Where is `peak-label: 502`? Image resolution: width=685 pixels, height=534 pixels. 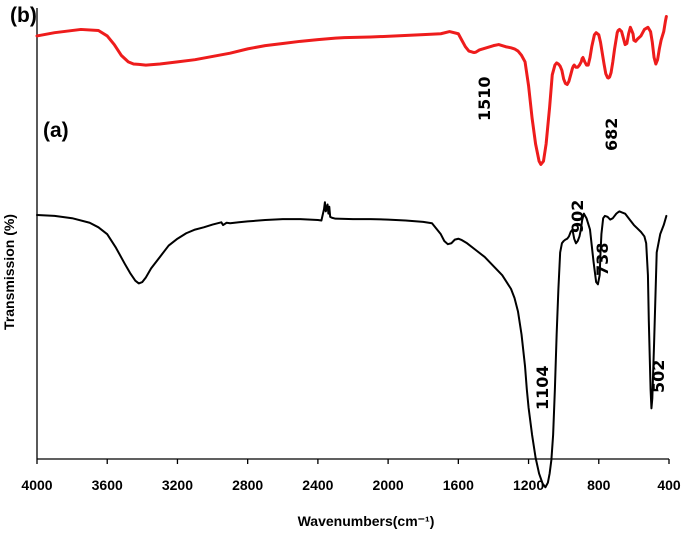 peak-label: 502 is located at coordinates (658, 376).